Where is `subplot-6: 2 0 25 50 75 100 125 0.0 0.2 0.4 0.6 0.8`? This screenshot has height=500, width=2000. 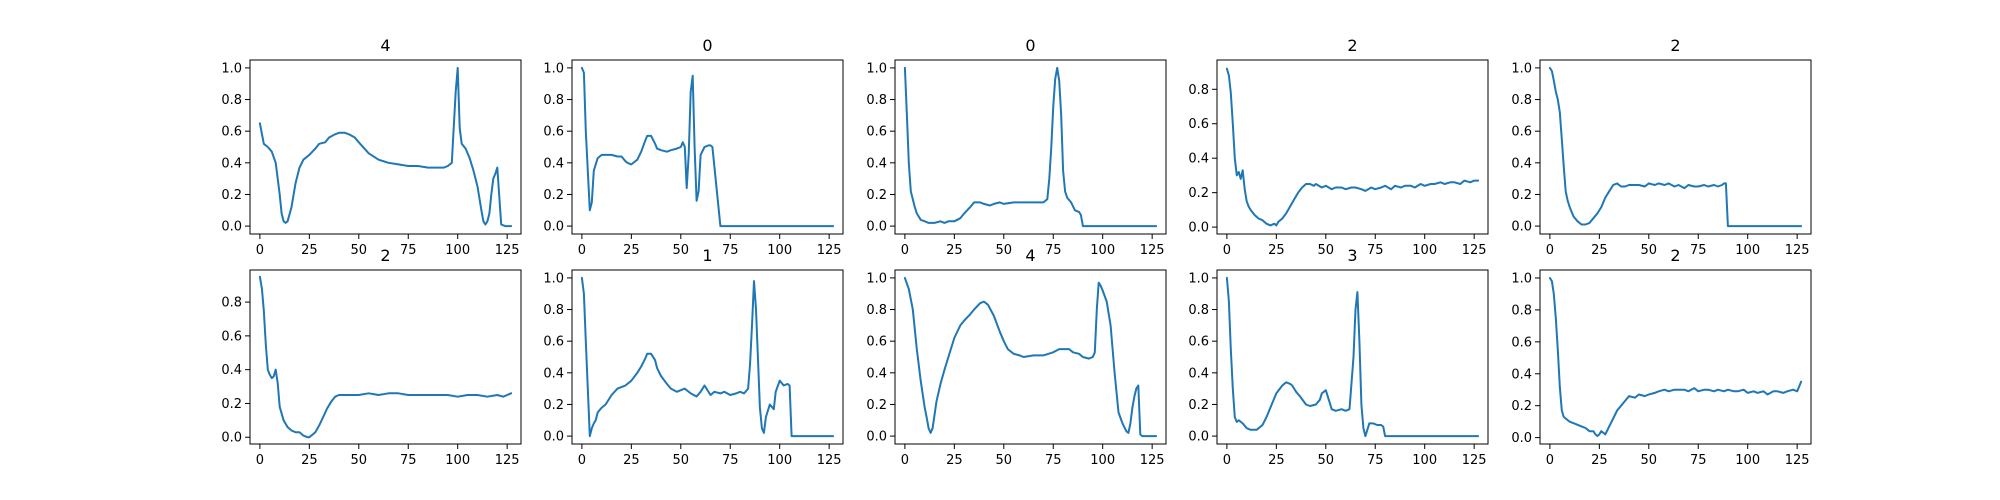 subplot-6: 2 0 25 50 75 100 125 0.0 0.2 0.4 0.6 0.8 is located at coordinates (371, 357).